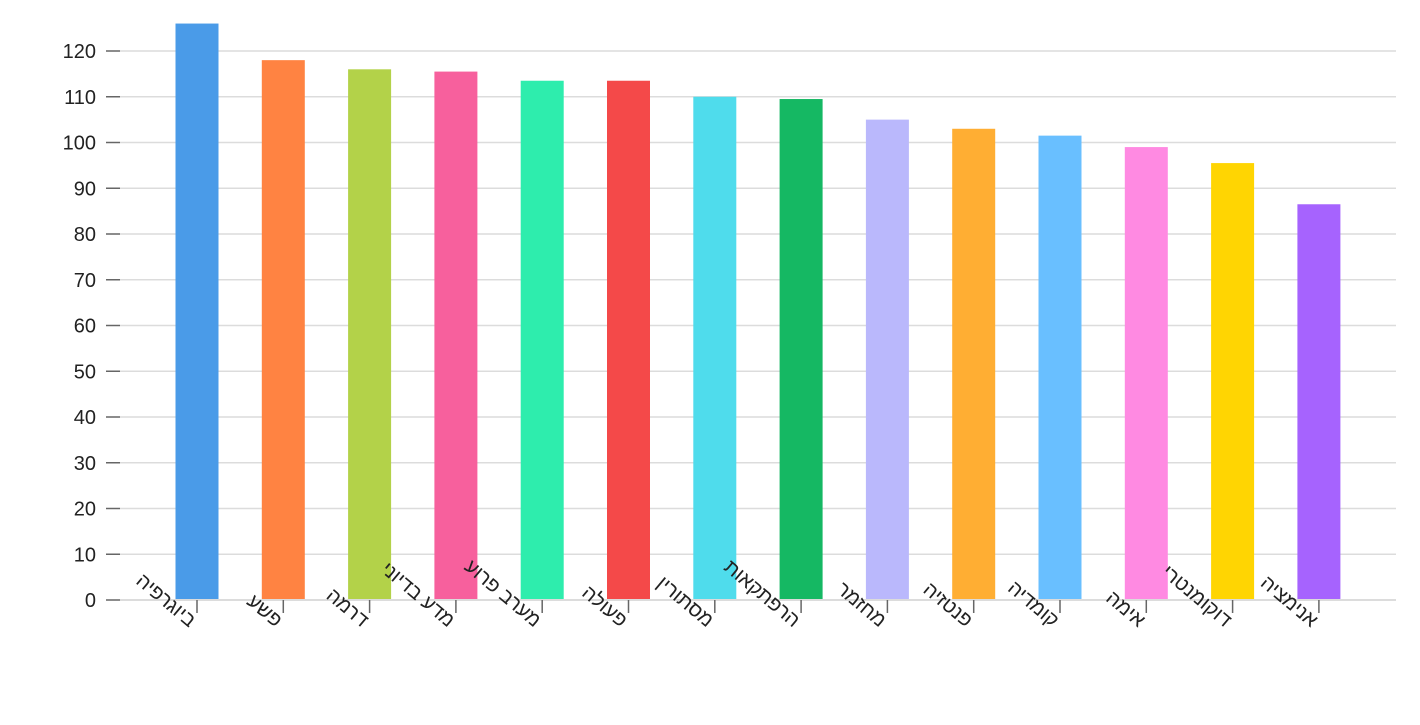  What do you see at coordinates (80, 98) in the screenshot?
I see `y-tick-label: 110` at bounding box center [80, 98].